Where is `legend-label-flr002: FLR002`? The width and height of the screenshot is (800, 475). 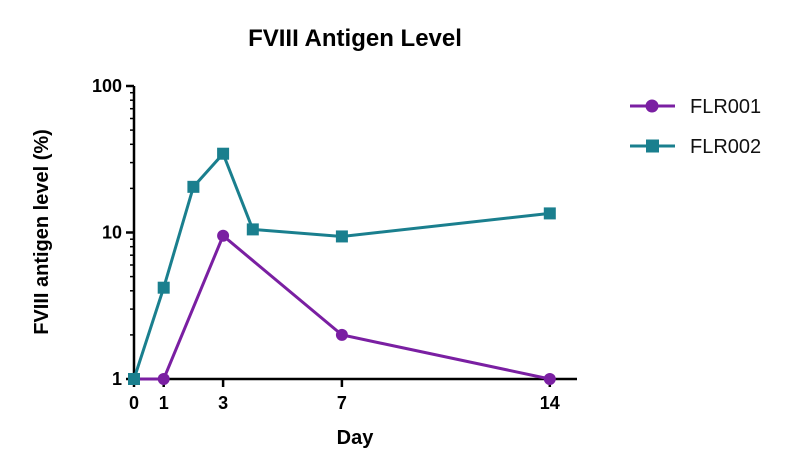 legend-label-flr002: FLR002 is located at coordinates (725, 147).